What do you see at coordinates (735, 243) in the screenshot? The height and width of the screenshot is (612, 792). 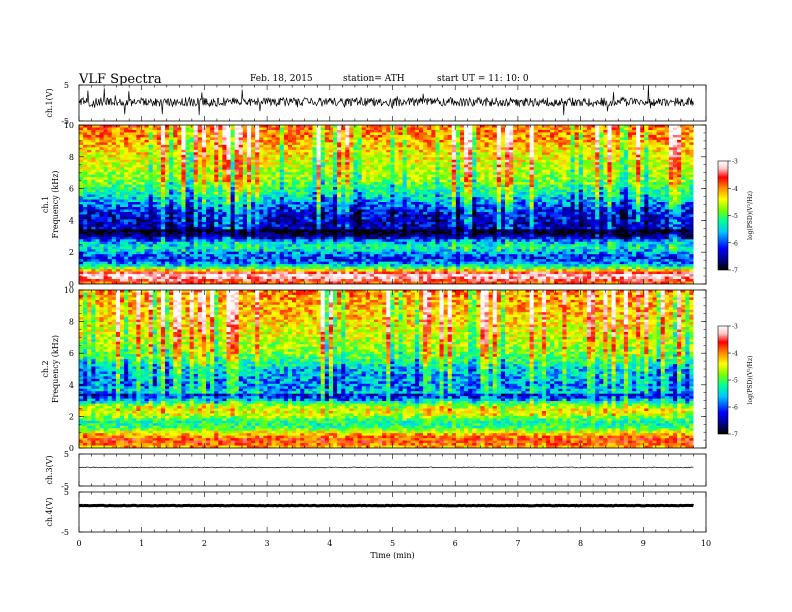 I see `ch1-spectrogram-colorbar-tick: -6` at bounding box center [735, 243].